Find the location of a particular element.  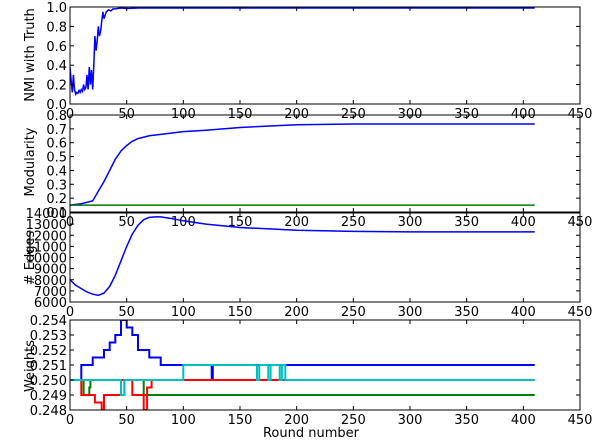

nmi-y-tick-label: 1.0 is located at coordinates (56, 8).